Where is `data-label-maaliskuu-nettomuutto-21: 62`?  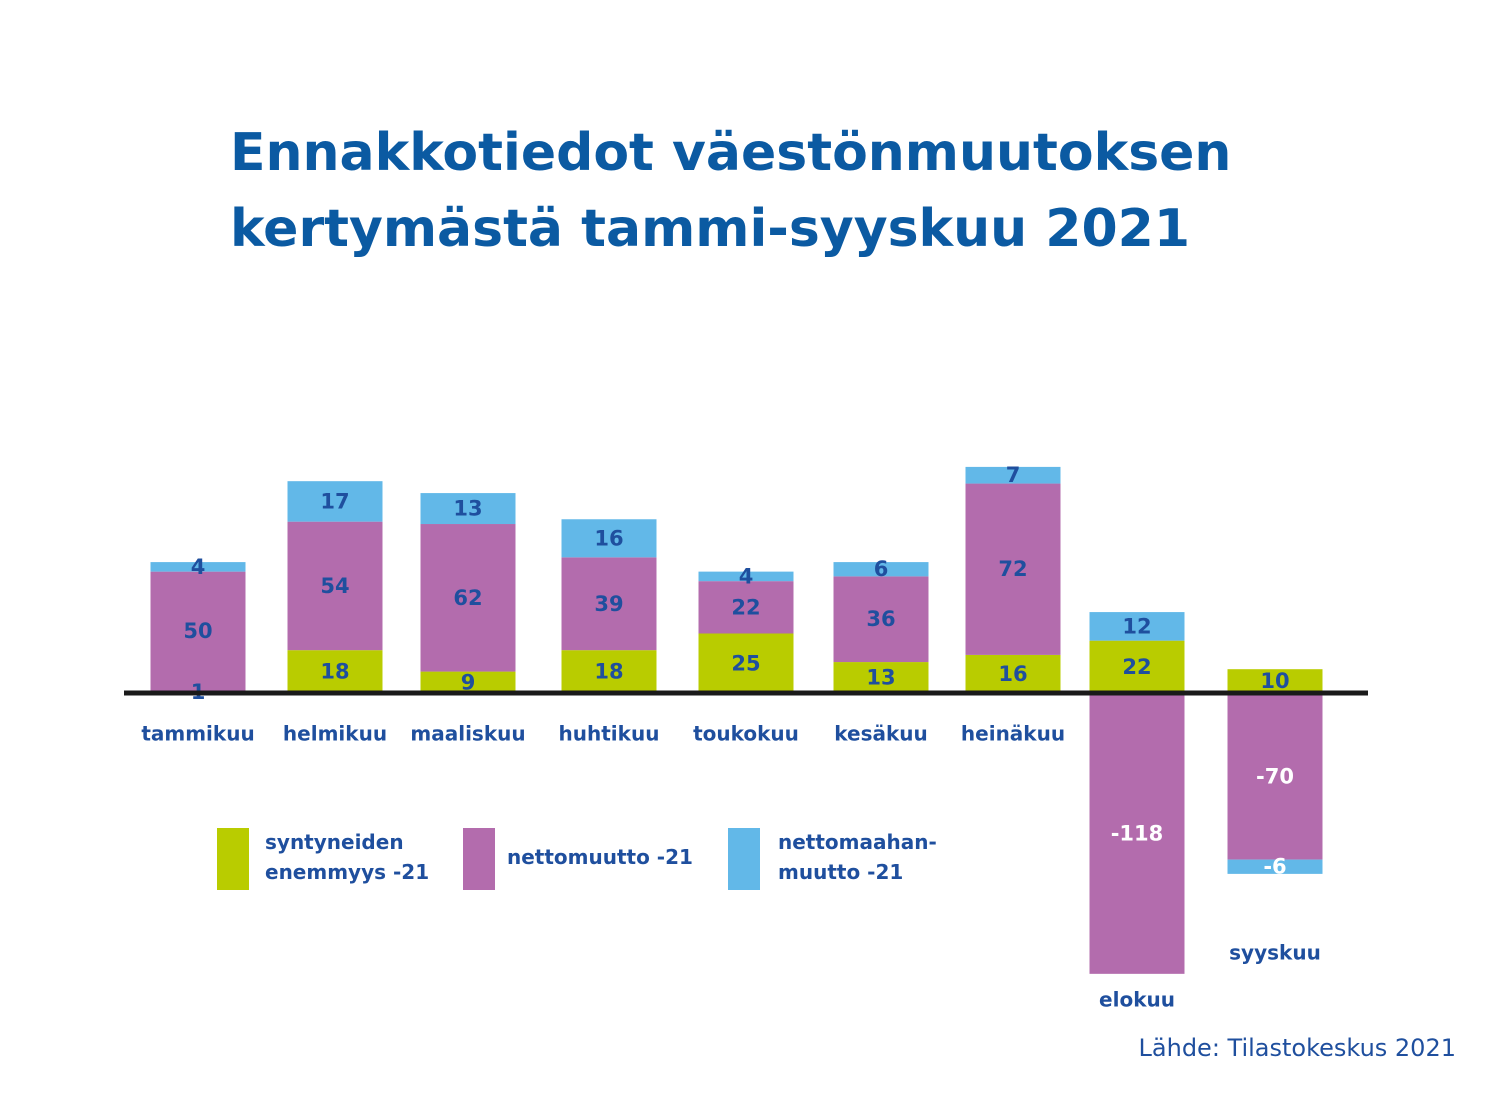 data-label-maaliskuu-nettomuutto-21: 62 is located at coordinates (467, 598).